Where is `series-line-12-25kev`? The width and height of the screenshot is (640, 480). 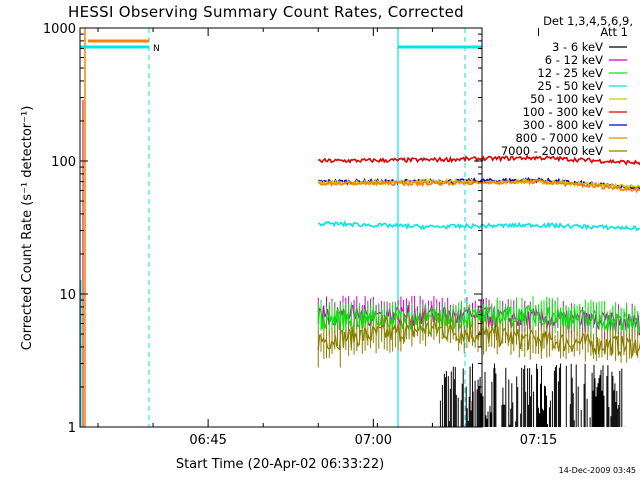
series-line-12-25kev is located at coordinates (478, 318).